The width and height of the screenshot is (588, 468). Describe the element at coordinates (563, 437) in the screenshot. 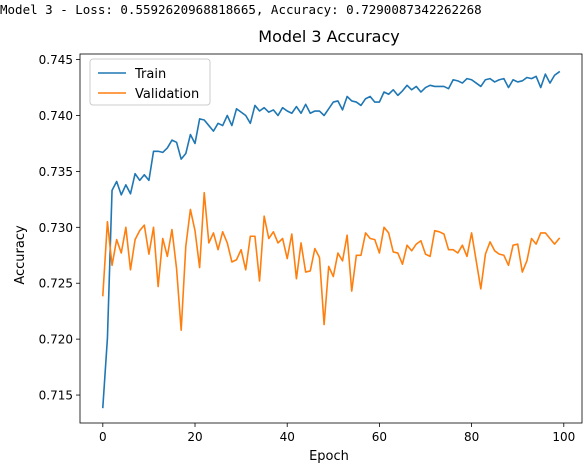

I see `x-tick-label: 100` at that location.